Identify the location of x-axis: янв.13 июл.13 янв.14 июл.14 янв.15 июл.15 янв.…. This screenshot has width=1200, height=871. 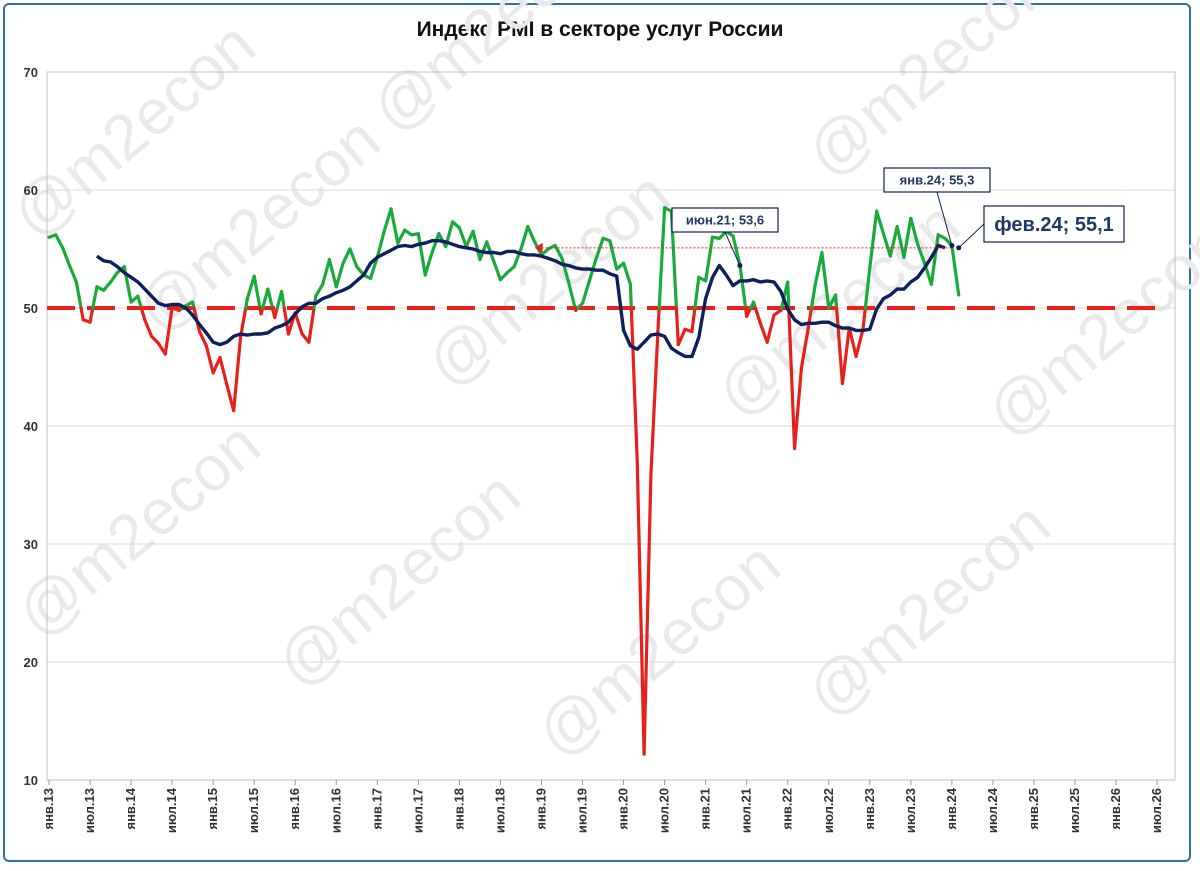
(602, 806).